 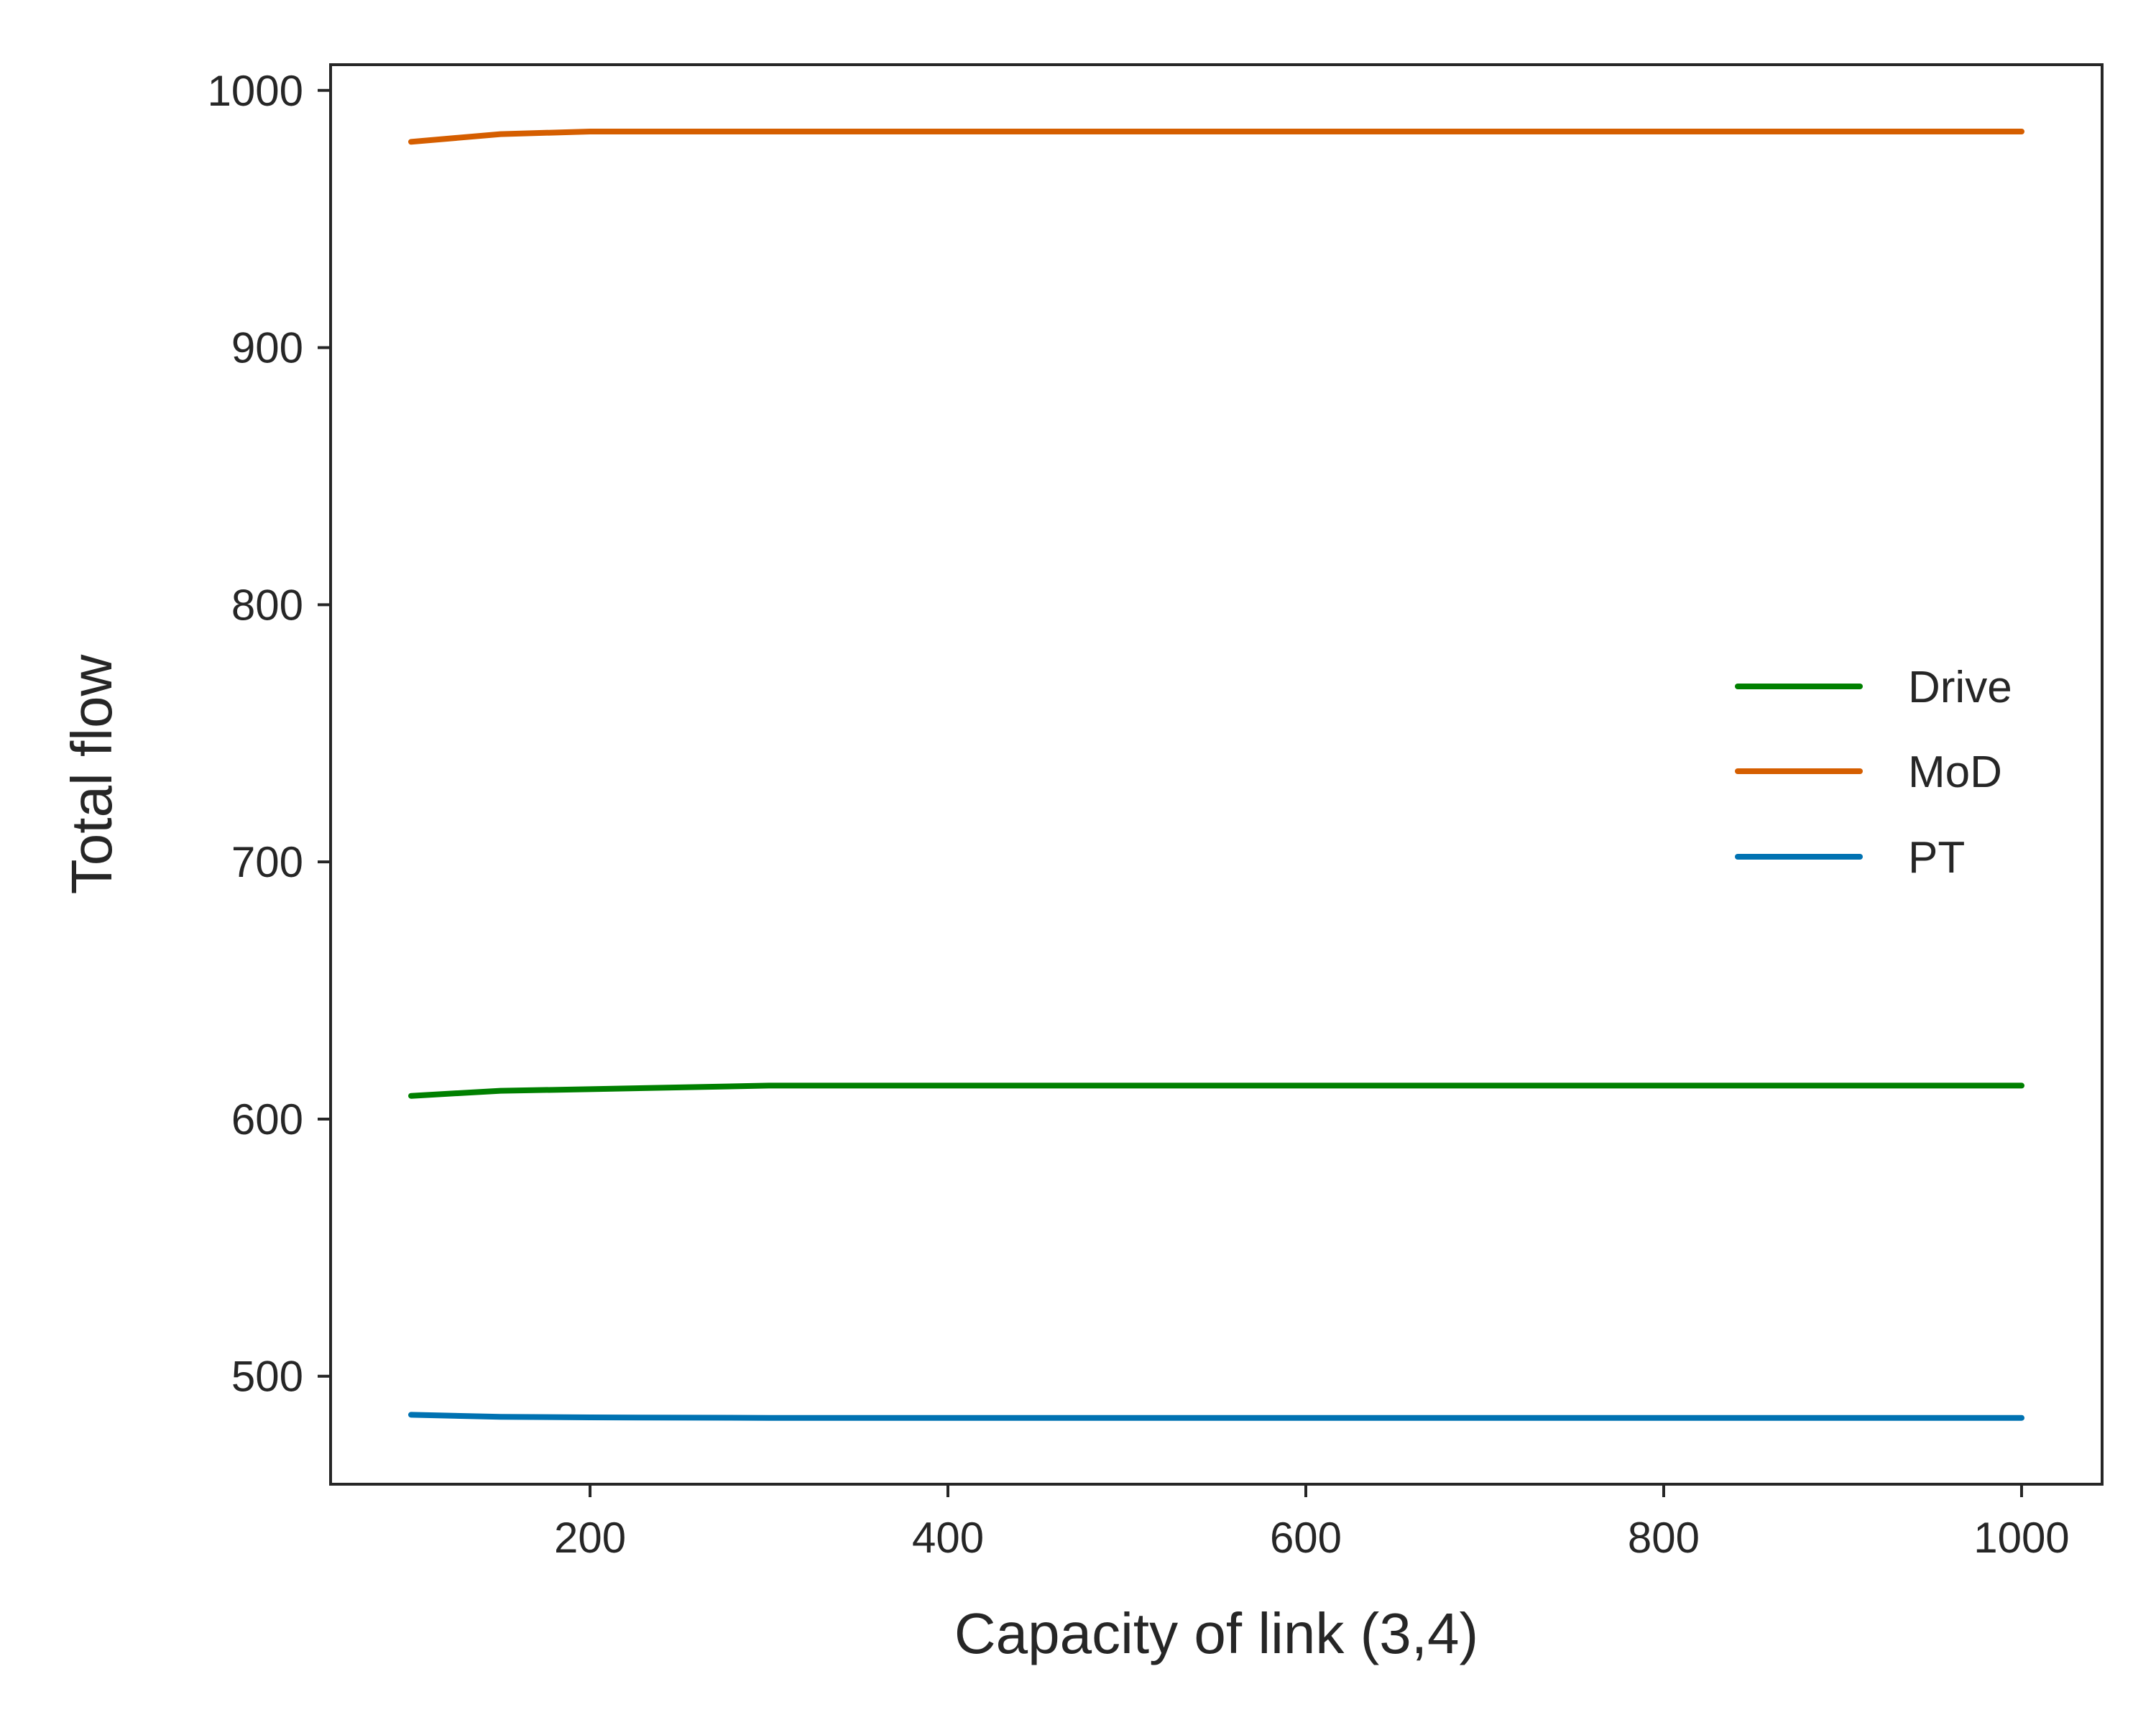 What do you see at coordinates (1216, 137) in the screenshot?
I see `series-line-mod` at bounding box center [1216, 137].